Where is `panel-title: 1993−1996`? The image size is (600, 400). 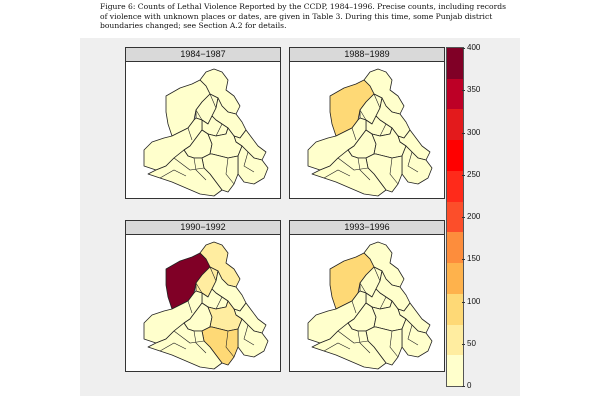 panel-title: 1993−1996 is located at coordinates (367, 228).